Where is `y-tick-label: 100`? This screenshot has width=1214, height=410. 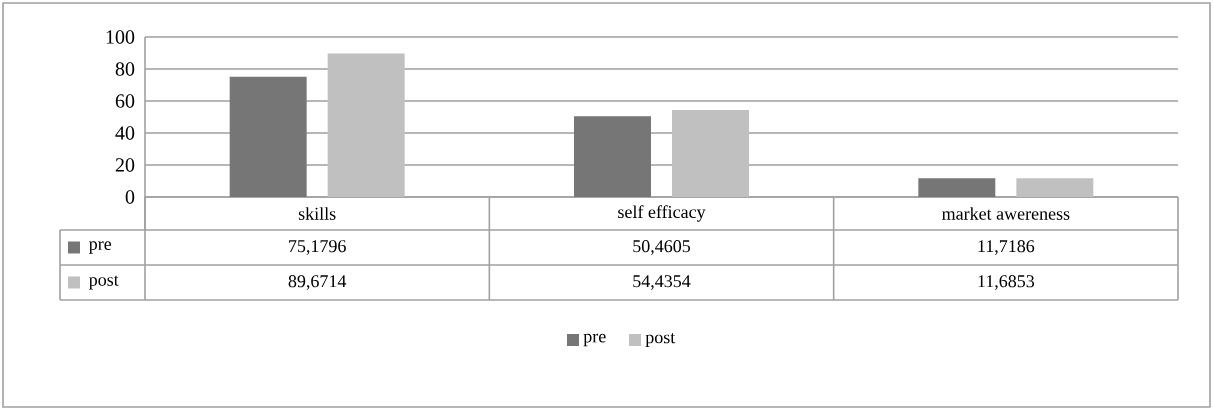
y-tick-label: 100 is located at coordinates (120, 37).